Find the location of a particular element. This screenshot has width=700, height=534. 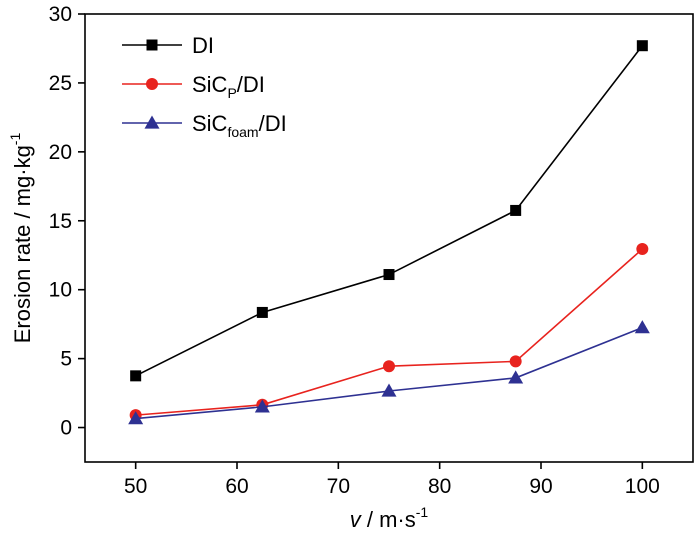

x-tick-label: 80 is located at coordinates (439, 486).